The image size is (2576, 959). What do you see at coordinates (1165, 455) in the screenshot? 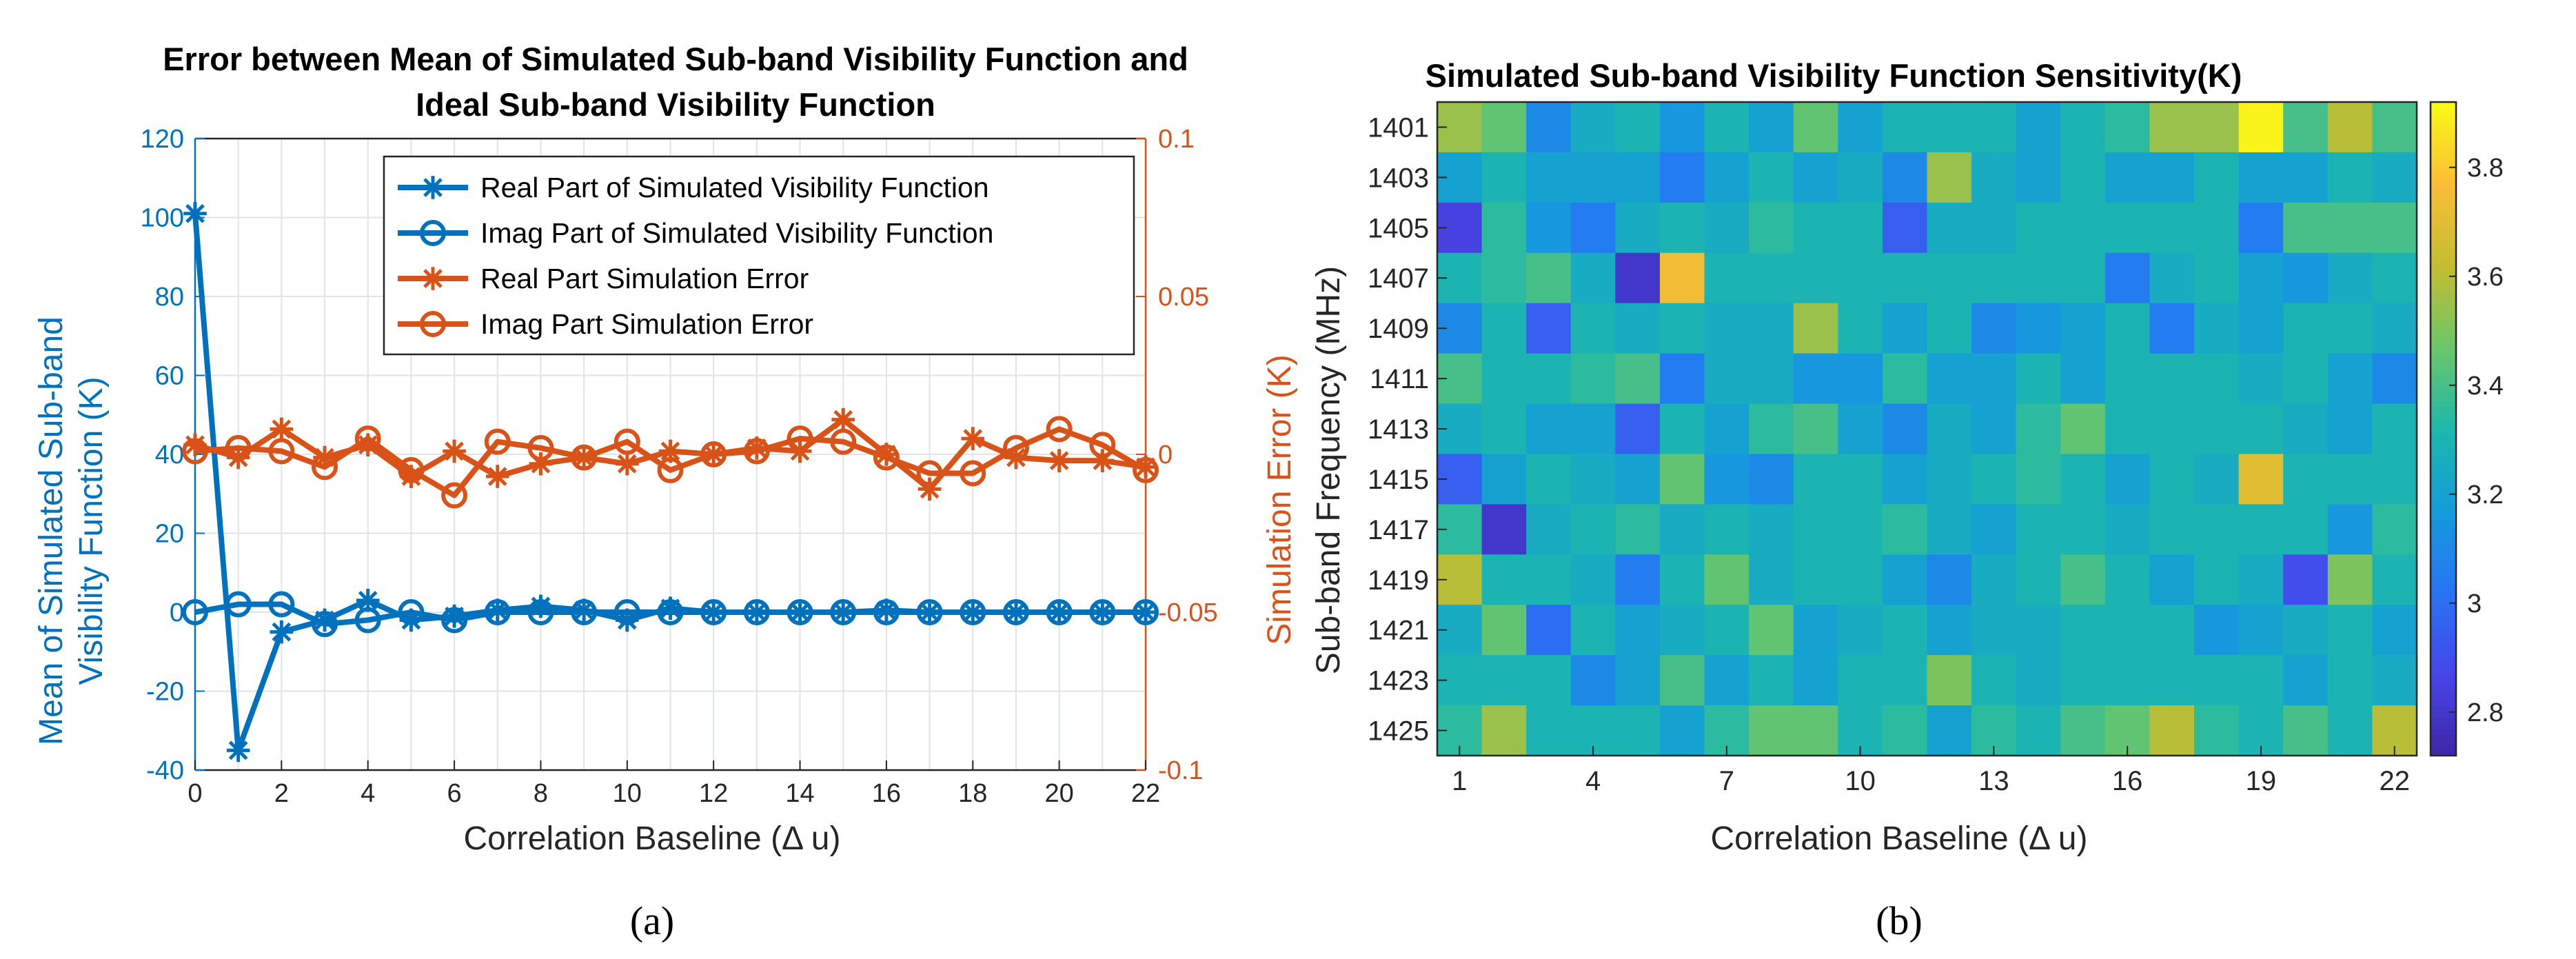
I see `right-y-tick-label: 0` at bounding box center [1165, 455].